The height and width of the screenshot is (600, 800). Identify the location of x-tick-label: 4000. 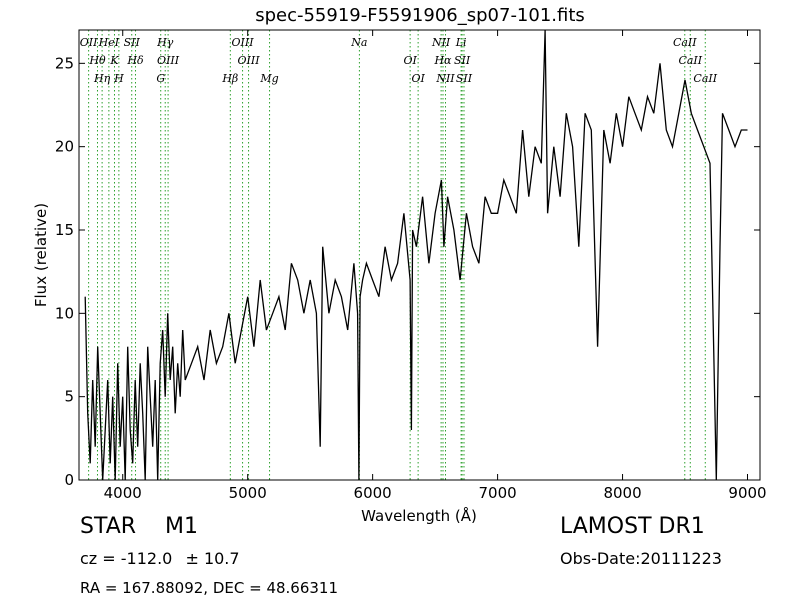
(123, 493).